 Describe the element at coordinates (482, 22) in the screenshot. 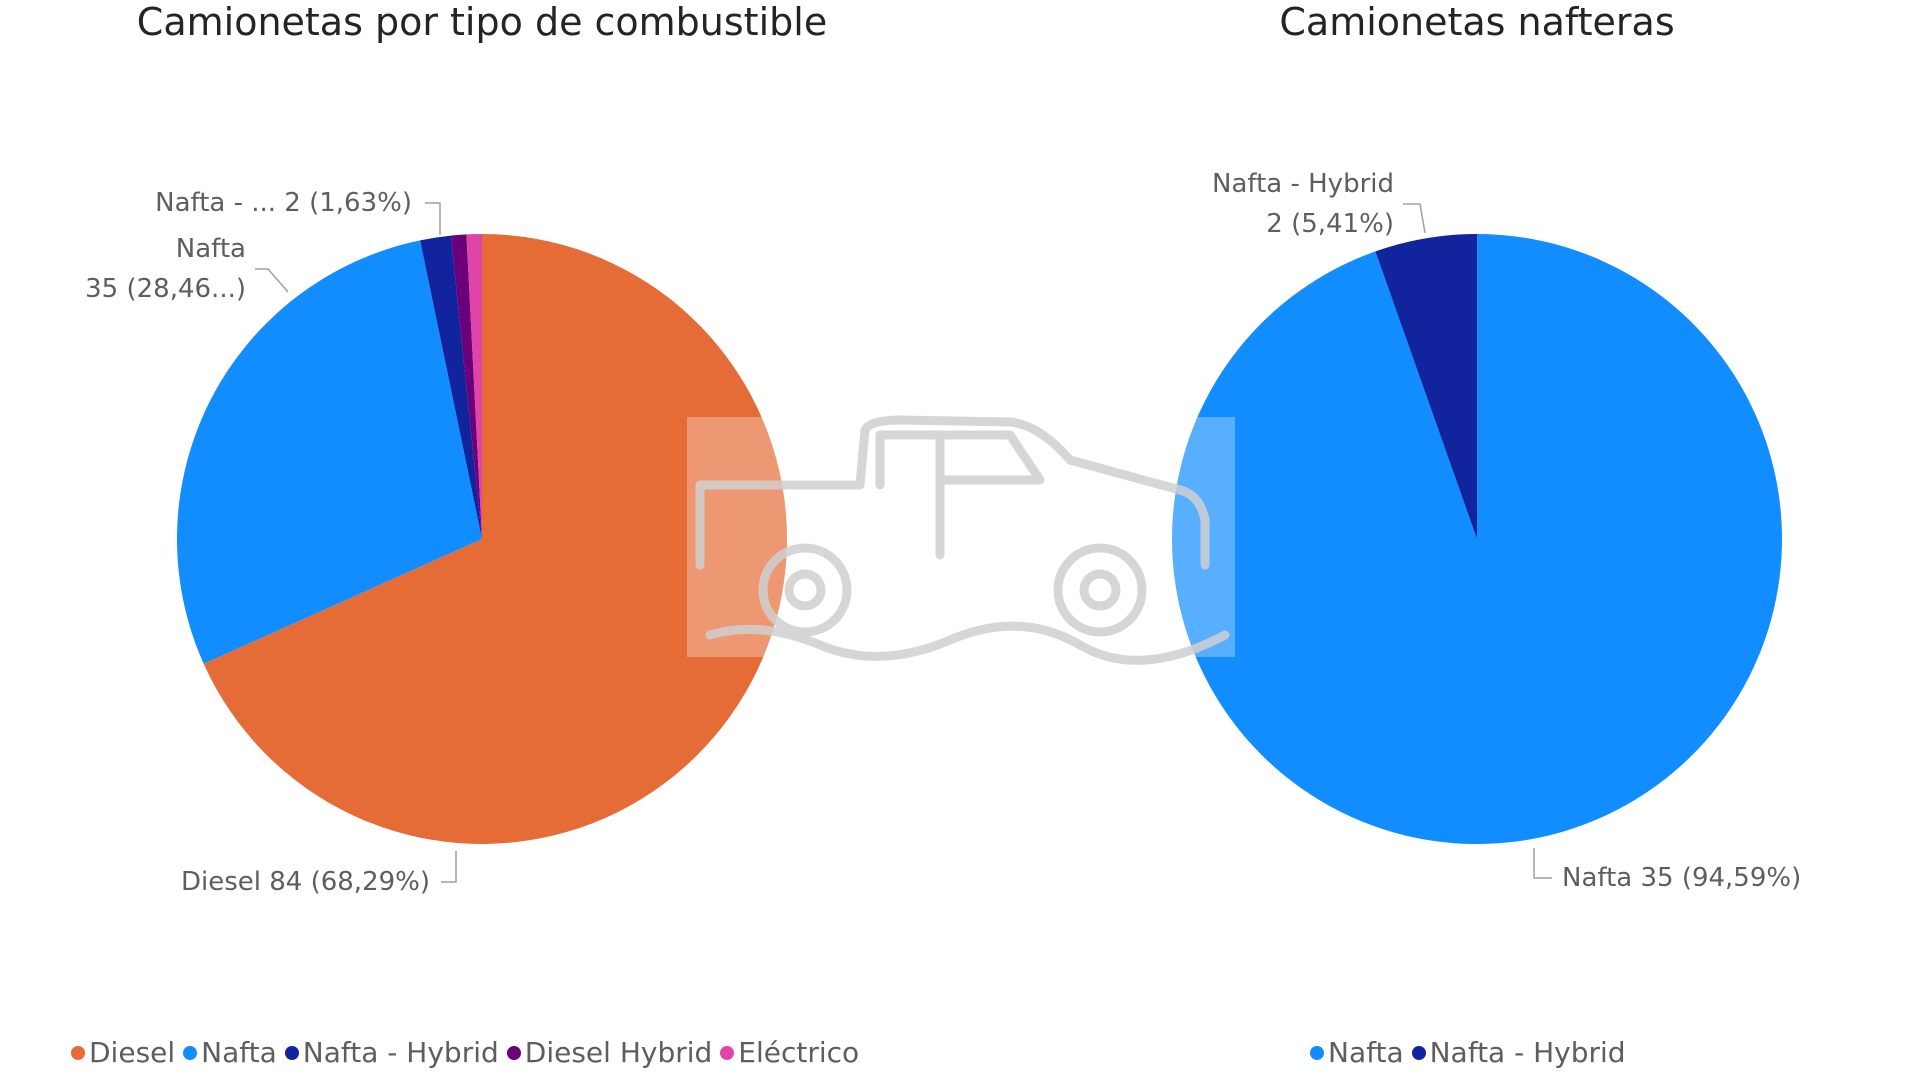

I see `chart-title: Camionetas por tipo de combustible` at that location.